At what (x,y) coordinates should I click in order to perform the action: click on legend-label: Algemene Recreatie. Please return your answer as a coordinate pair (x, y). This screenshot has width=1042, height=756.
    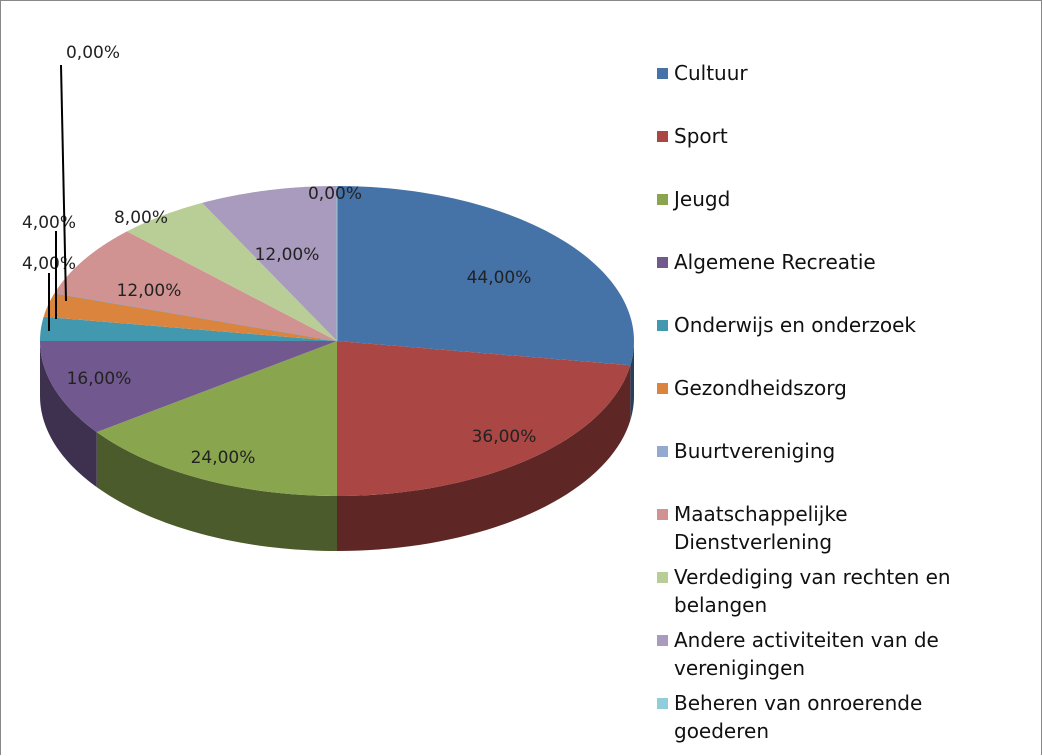
    Looking at the image, I should click on (775, 262).